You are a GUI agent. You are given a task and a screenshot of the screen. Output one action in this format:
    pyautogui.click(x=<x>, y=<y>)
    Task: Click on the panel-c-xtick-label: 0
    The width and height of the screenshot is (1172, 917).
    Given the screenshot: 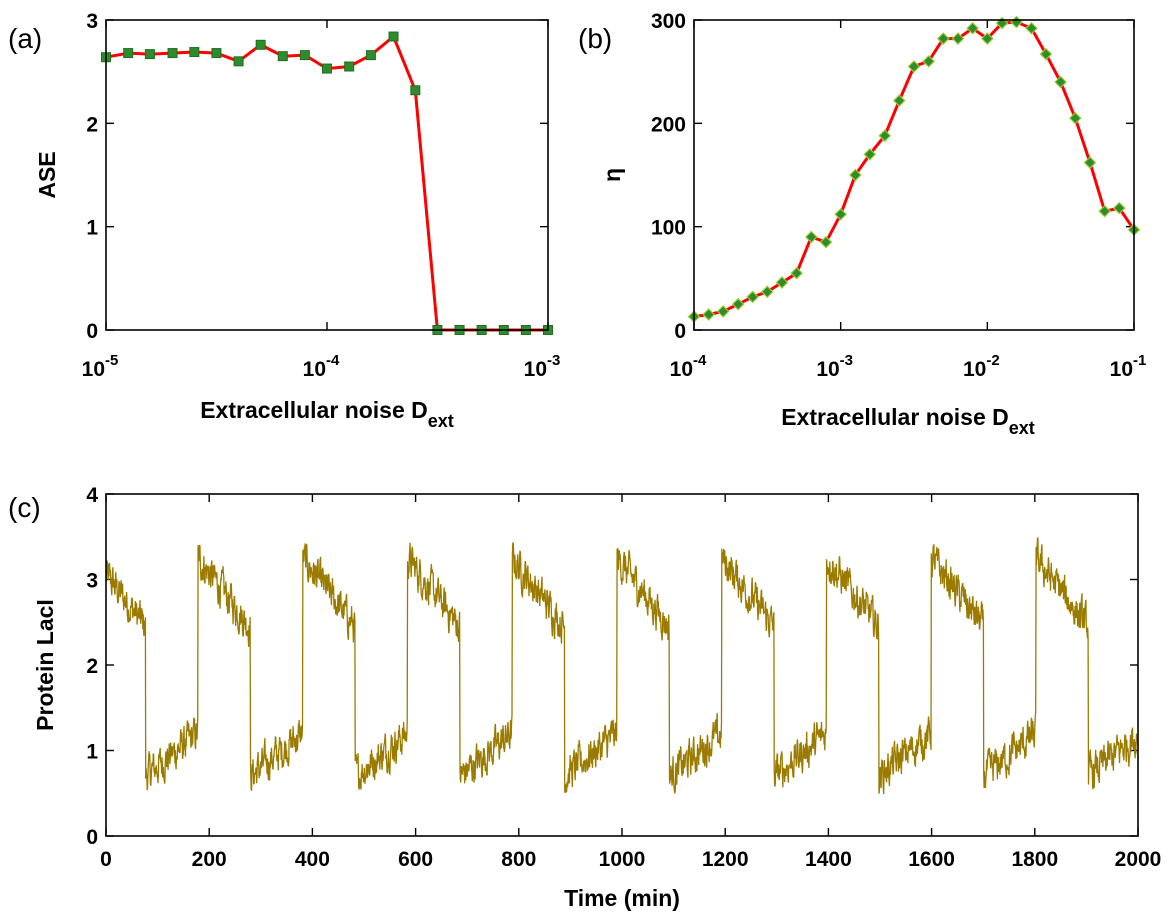 What is the action you would take?
    pyautogui.click(x=106, y=859)
    